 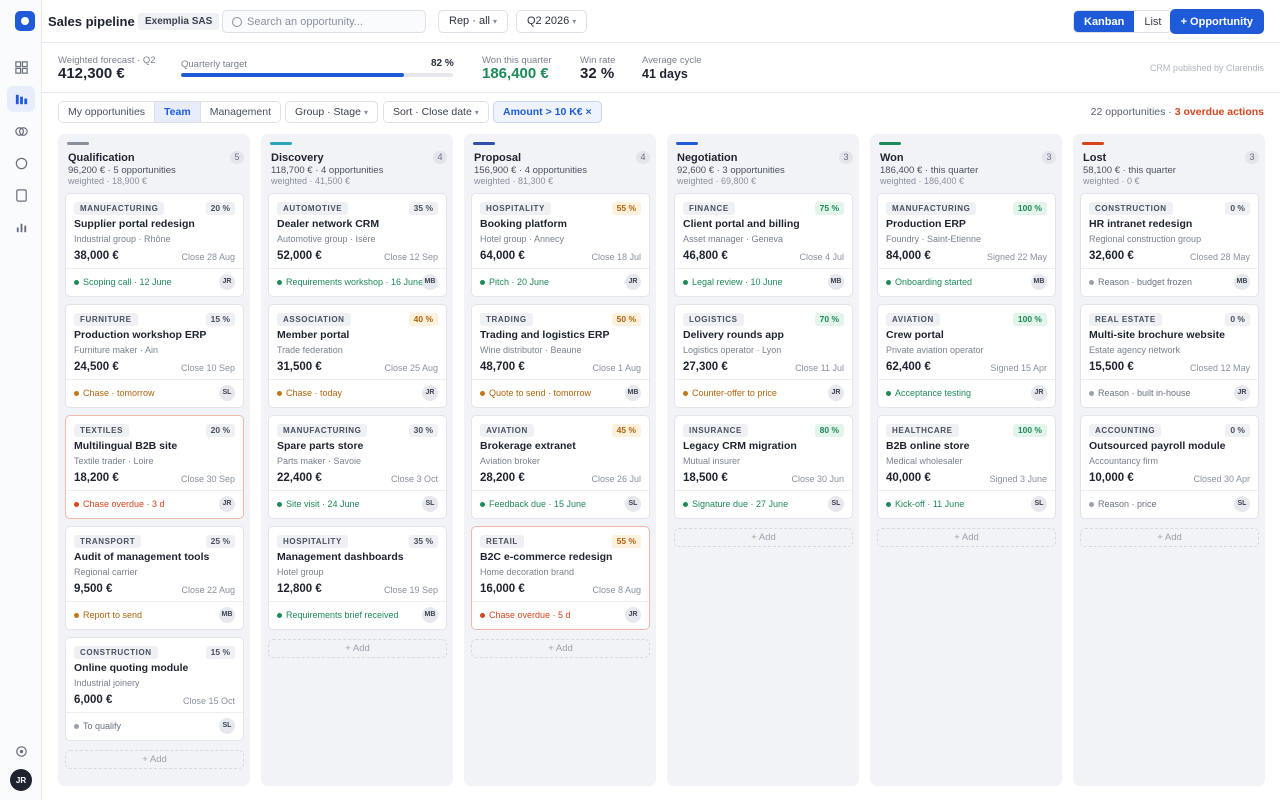 What do you see at coordinates (21, 780) in the screenshot?
I see `user-avatar: JR` at bounding box center [21, 780].